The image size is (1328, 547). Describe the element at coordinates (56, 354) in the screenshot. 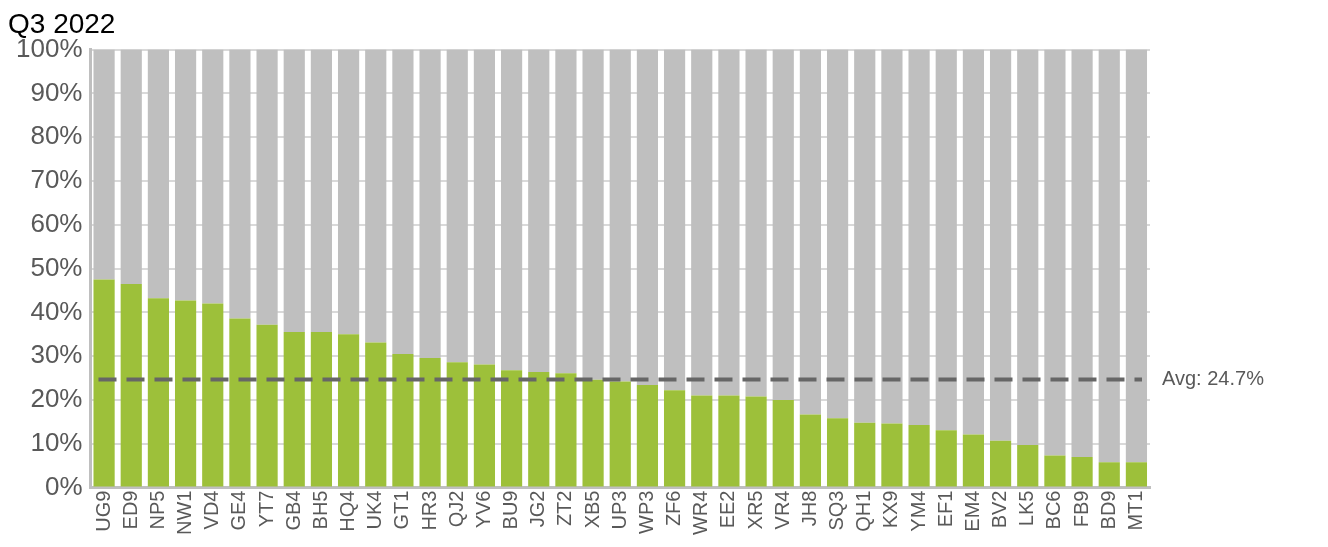

I see `y-tick-label: 30%` at that location.